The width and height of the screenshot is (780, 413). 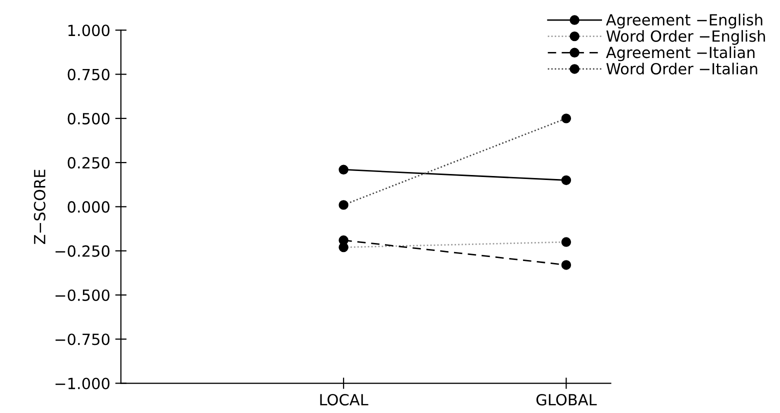 I want to click on y-tick-label: 0.000, so click(x=89, y=207).